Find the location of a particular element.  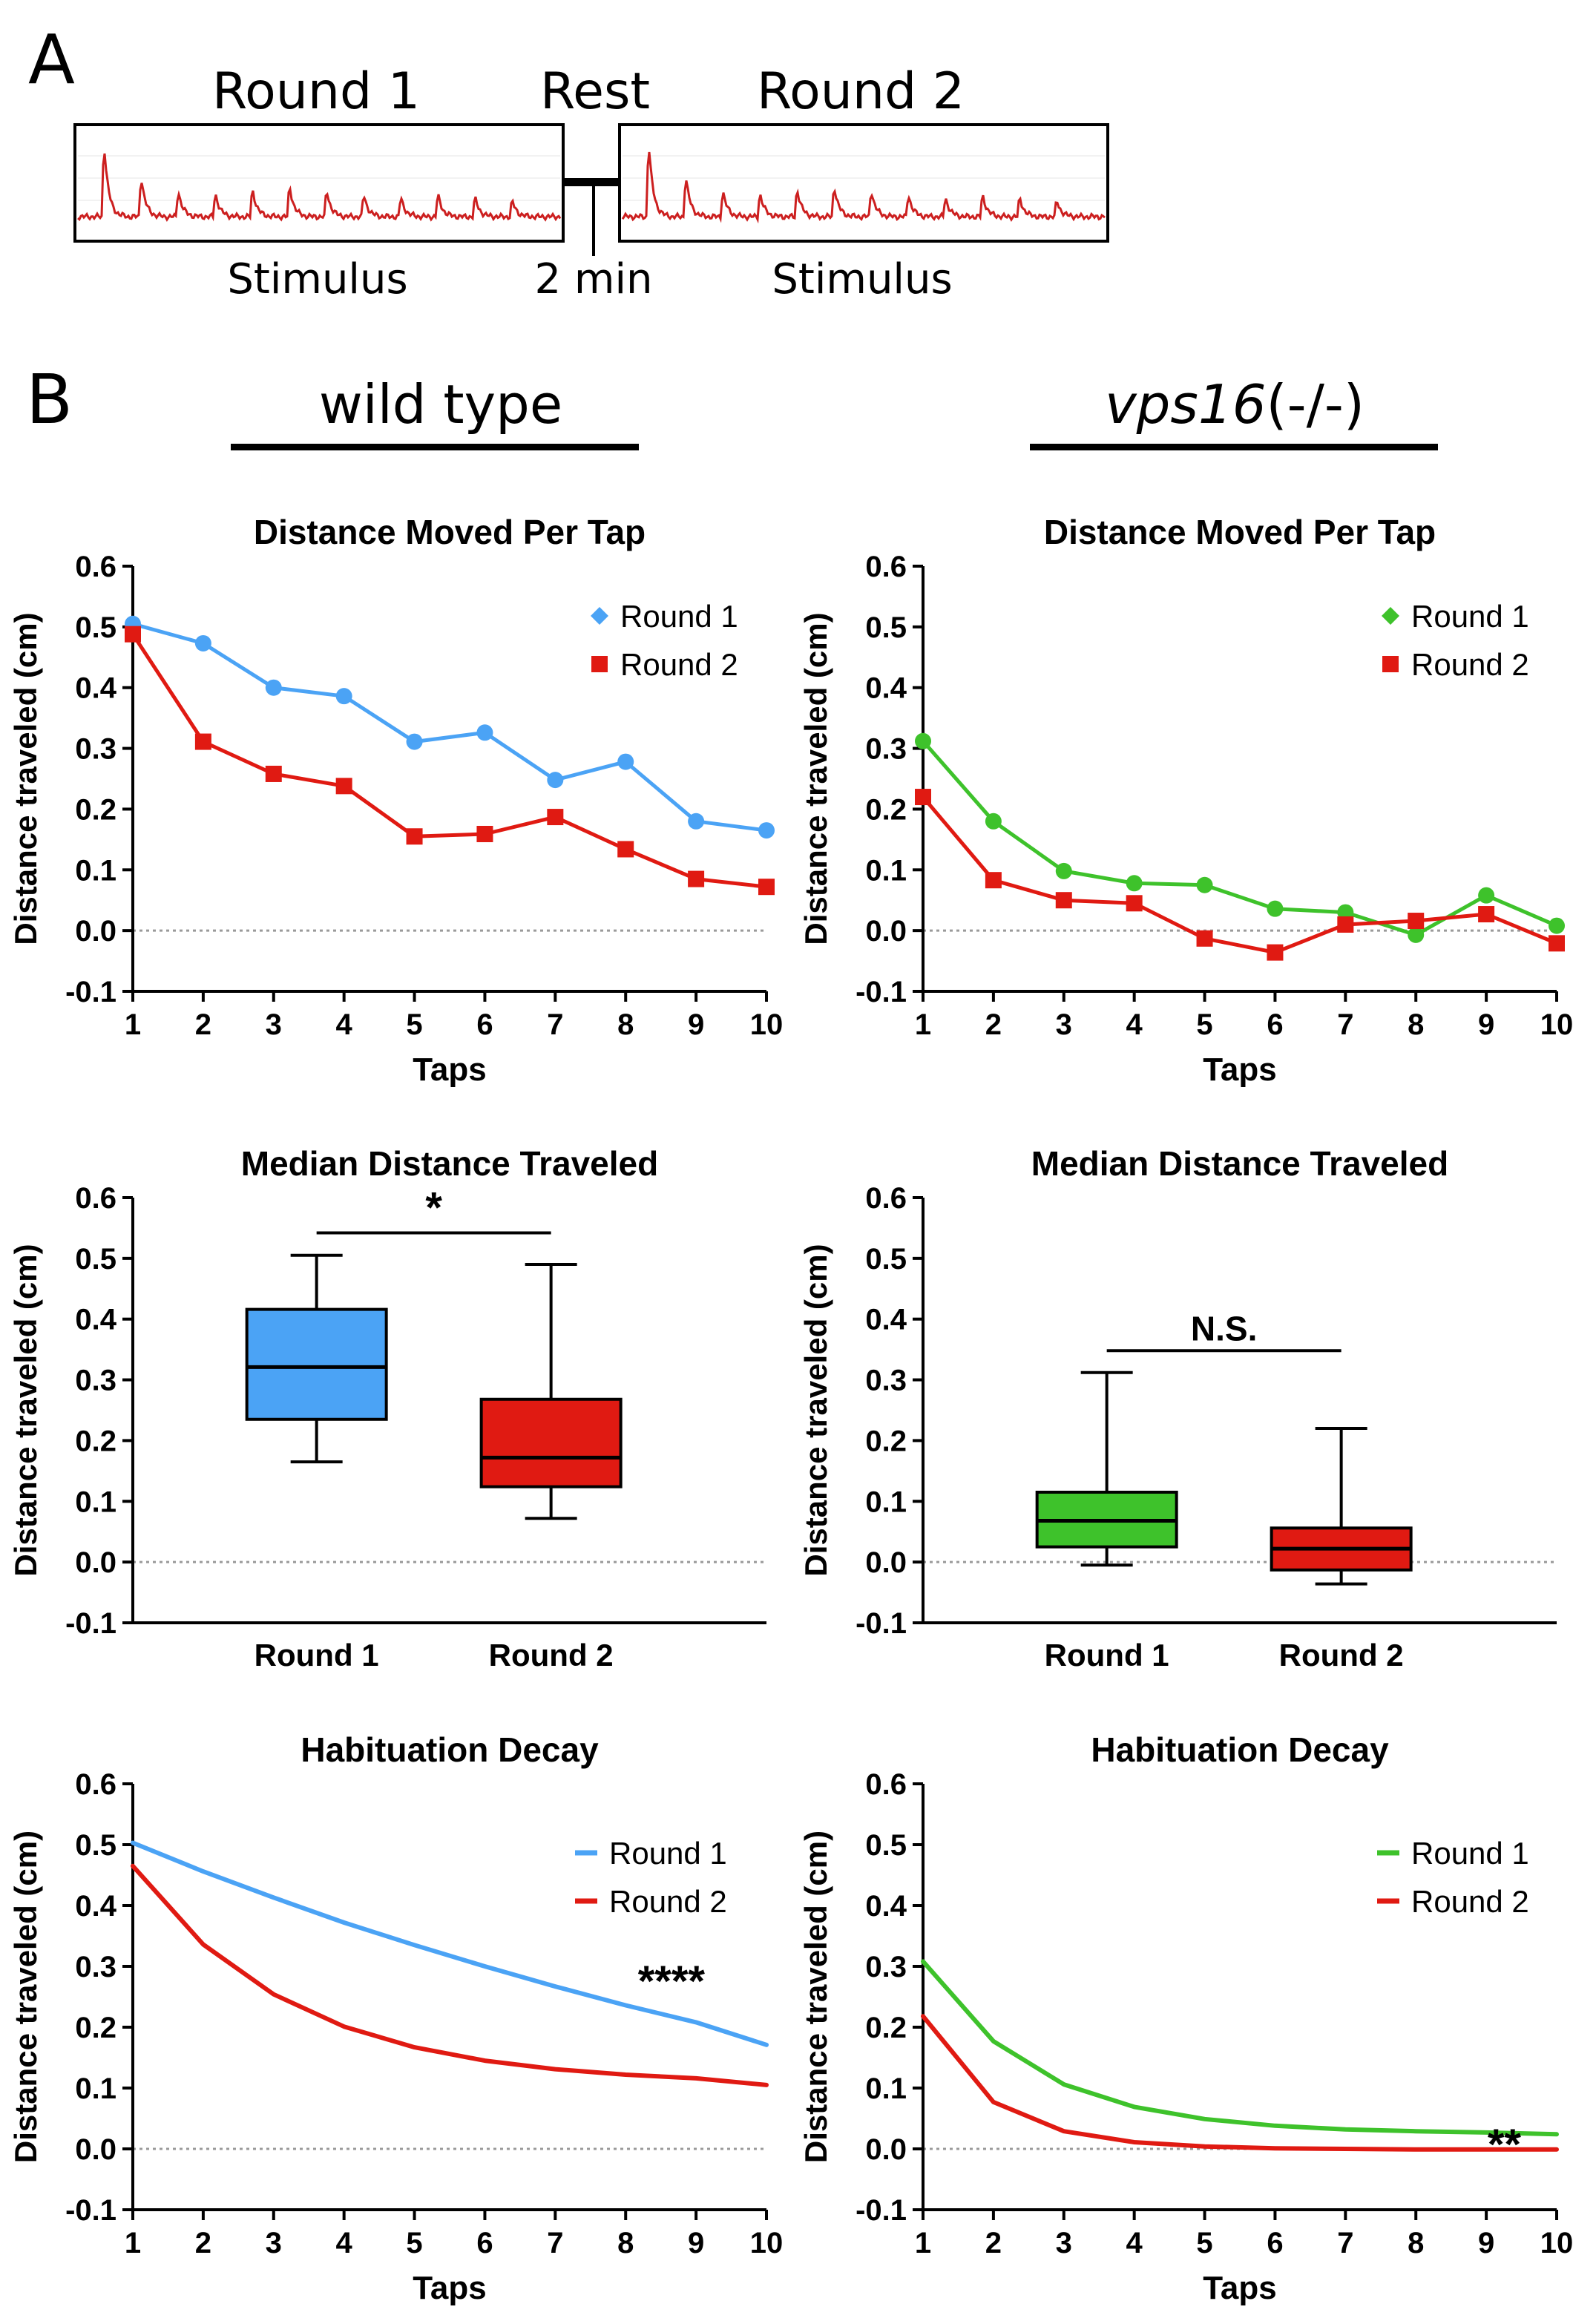

x-tick-label: 8 is located at coordinates (626, 1024).